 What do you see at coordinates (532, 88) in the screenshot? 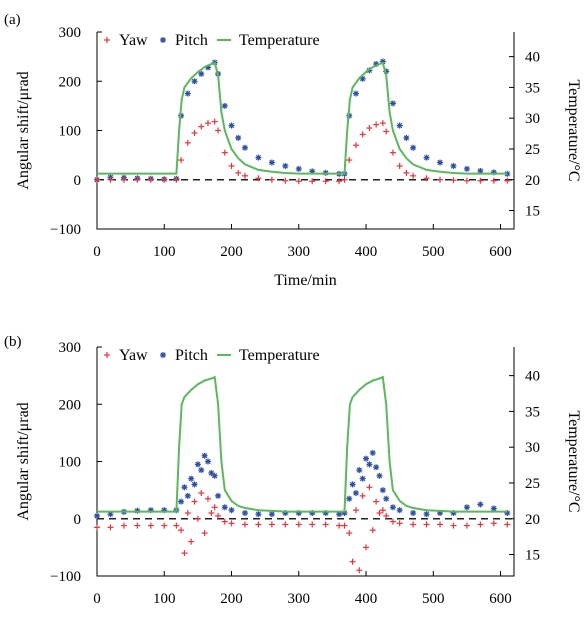
I see `y2-tick-label: 35` at bounding box center [532, 88].